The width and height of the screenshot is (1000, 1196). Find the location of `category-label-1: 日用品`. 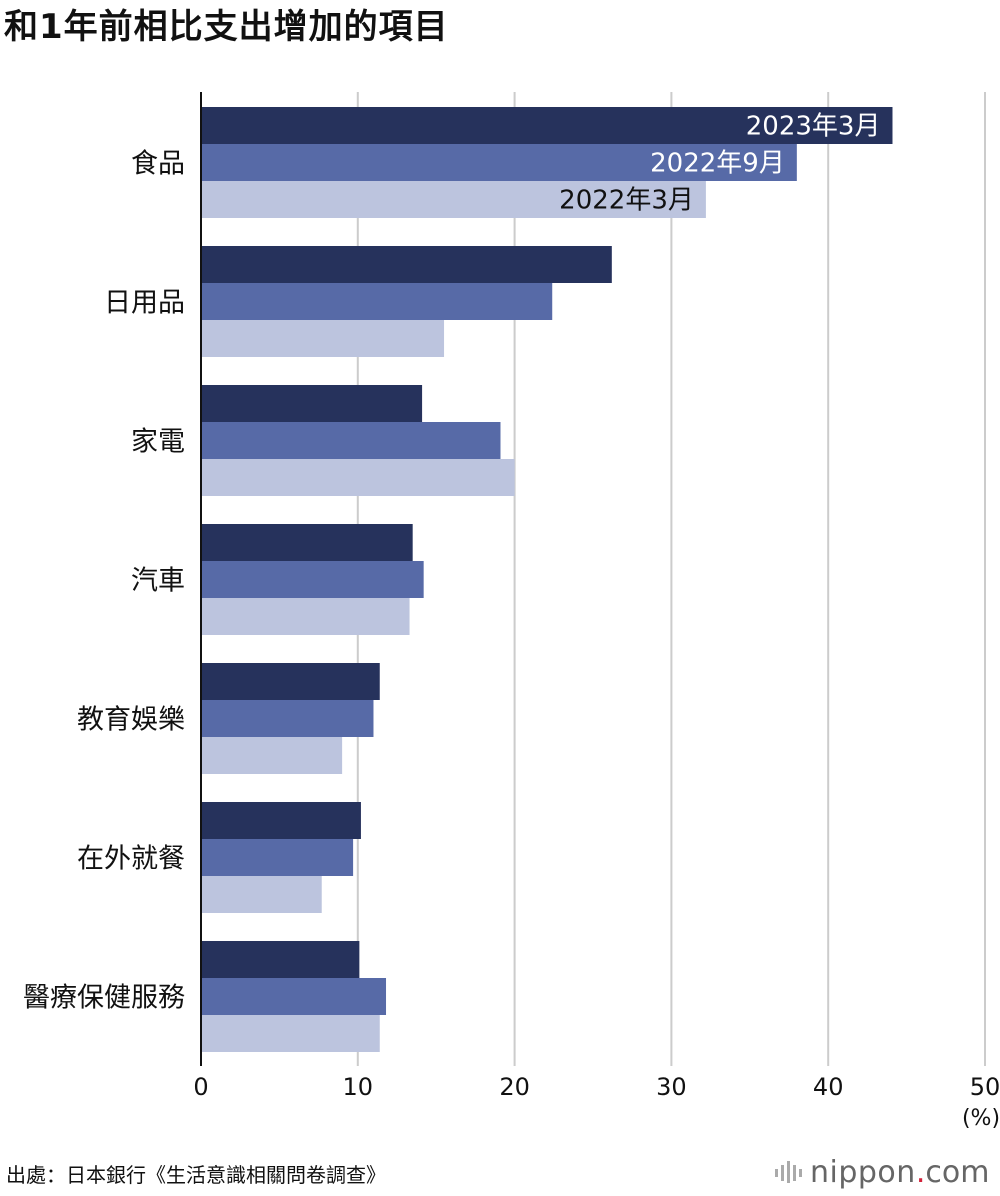

category-label-1: 日用品 is located at coordinates (144, 303).